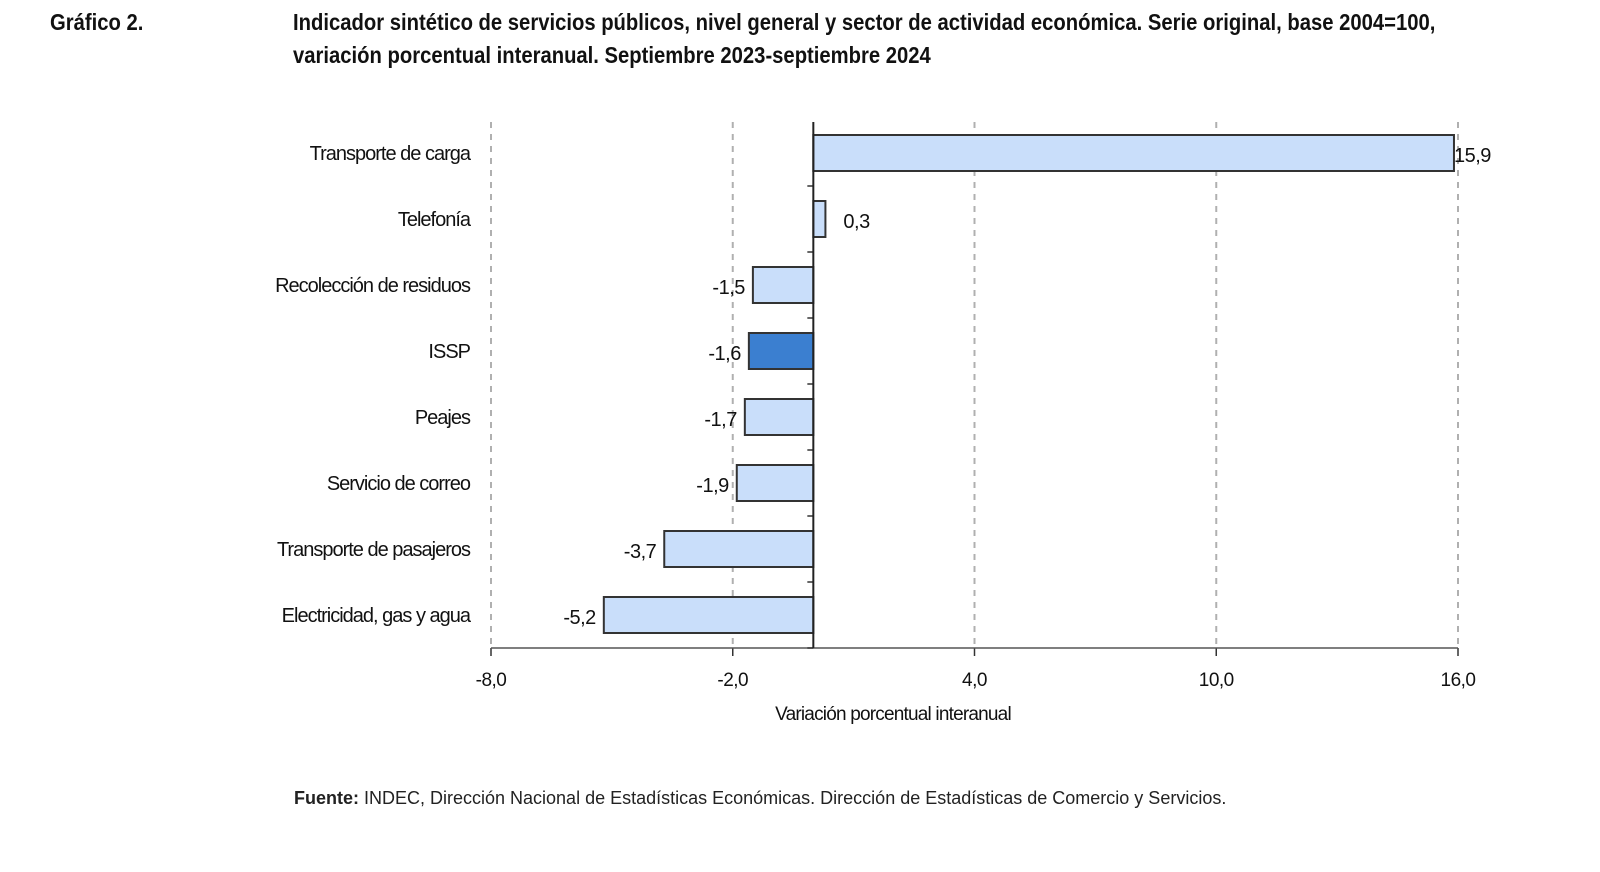  What do you see at coordinates (708, 615) in the screenshot?
I see `bar-electricidad-gas-y-agua` at bounding box center [708, 615].